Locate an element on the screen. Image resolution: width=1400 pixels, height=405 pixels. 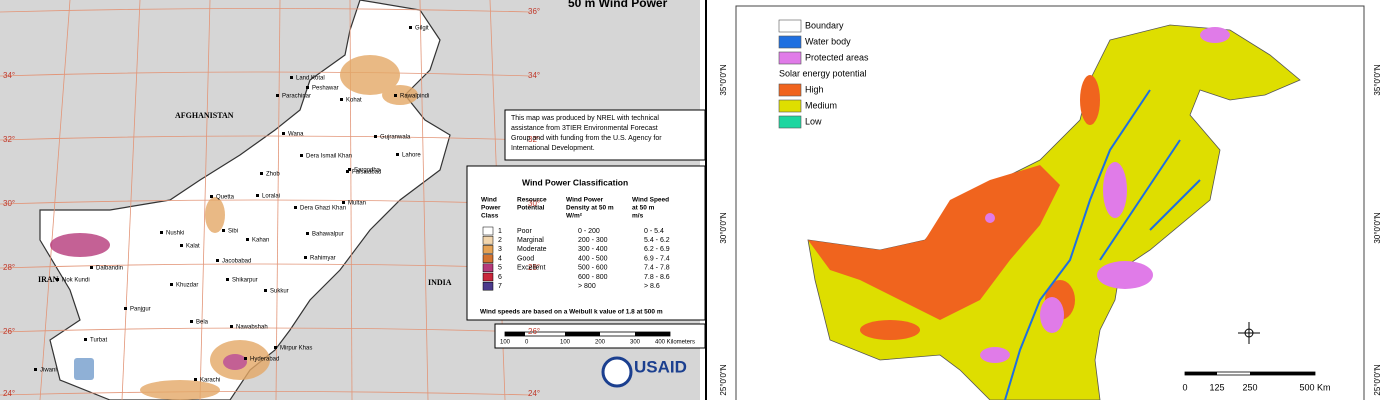
city-label: Dera Ghazi Khan is located at coordinates (323, 209).